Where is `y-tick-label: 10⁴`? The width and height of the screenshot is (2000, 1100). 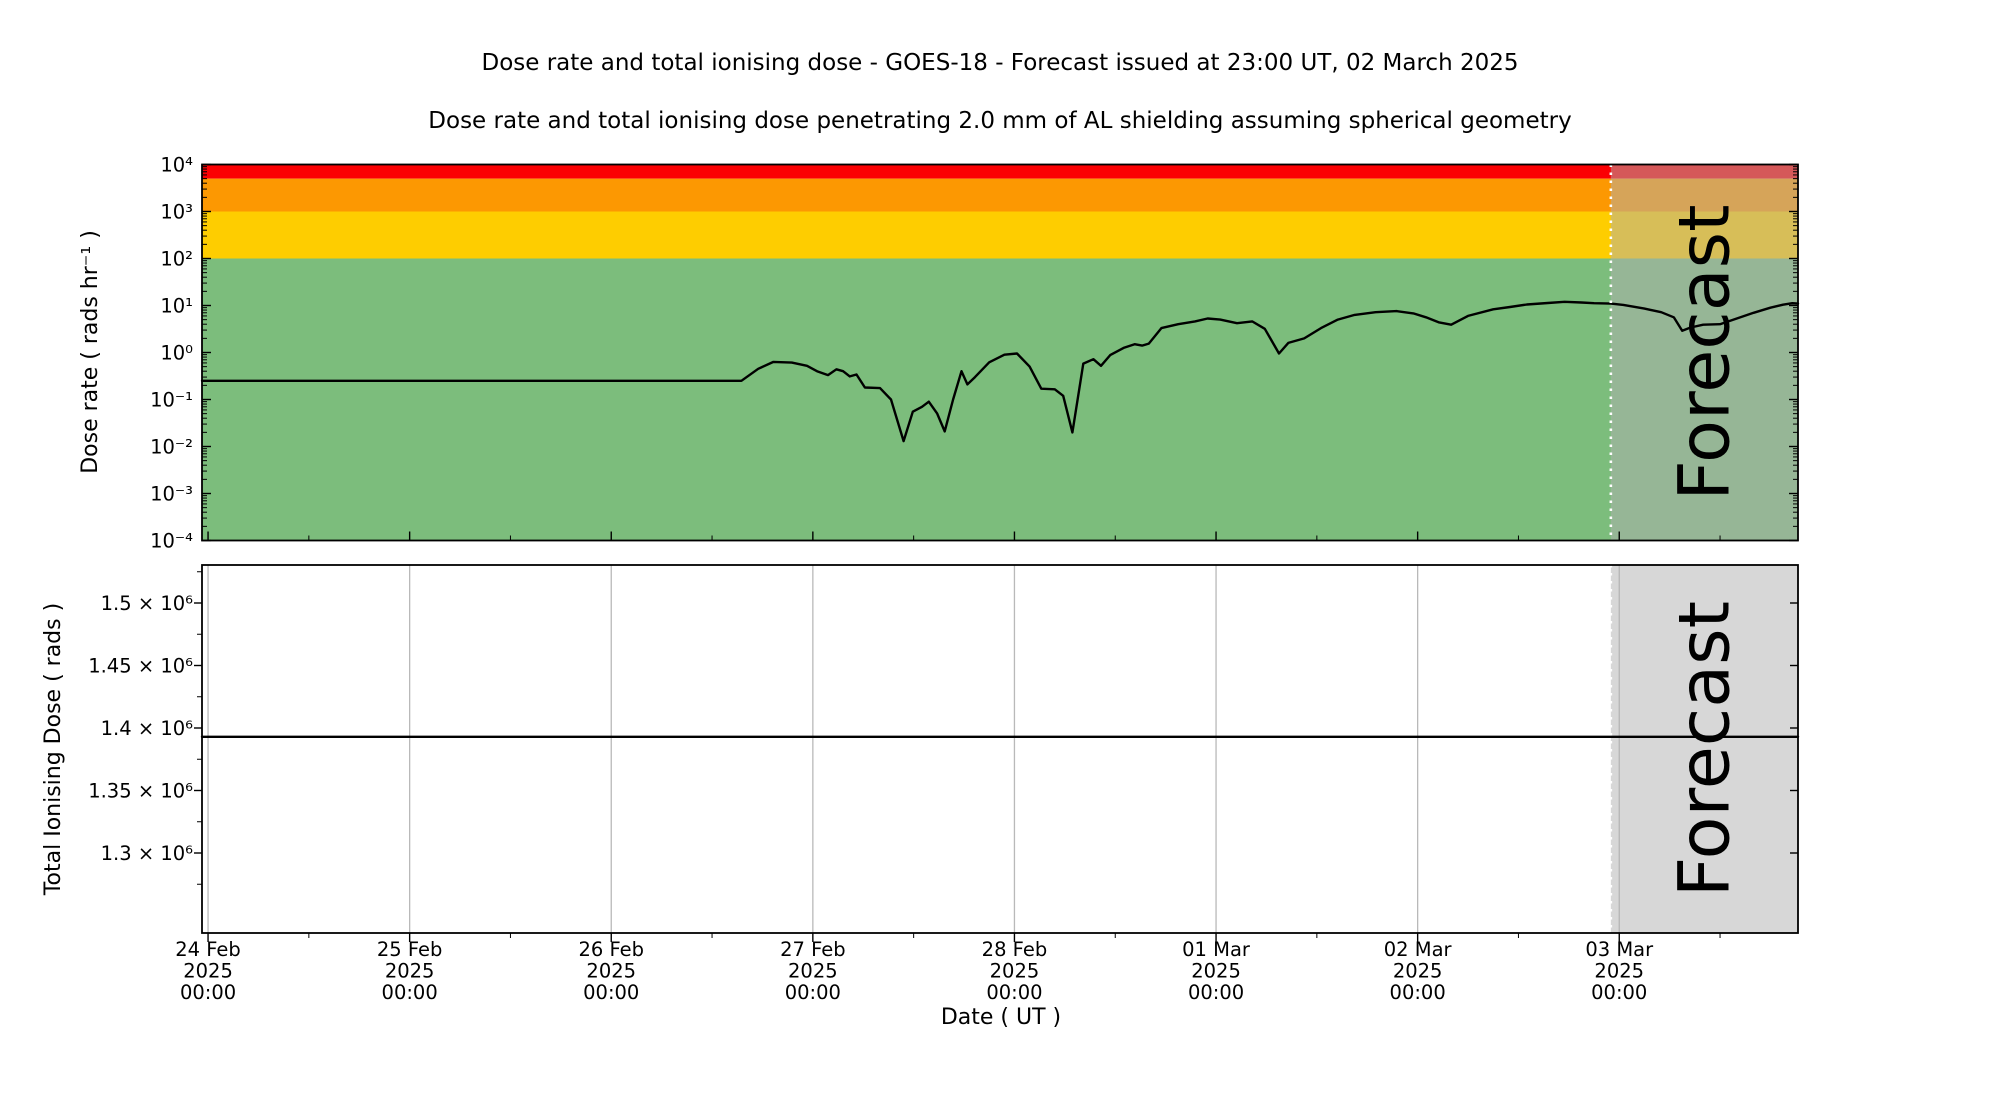
y-tick-label: 10⁴ is located at coordinates (176, 165).